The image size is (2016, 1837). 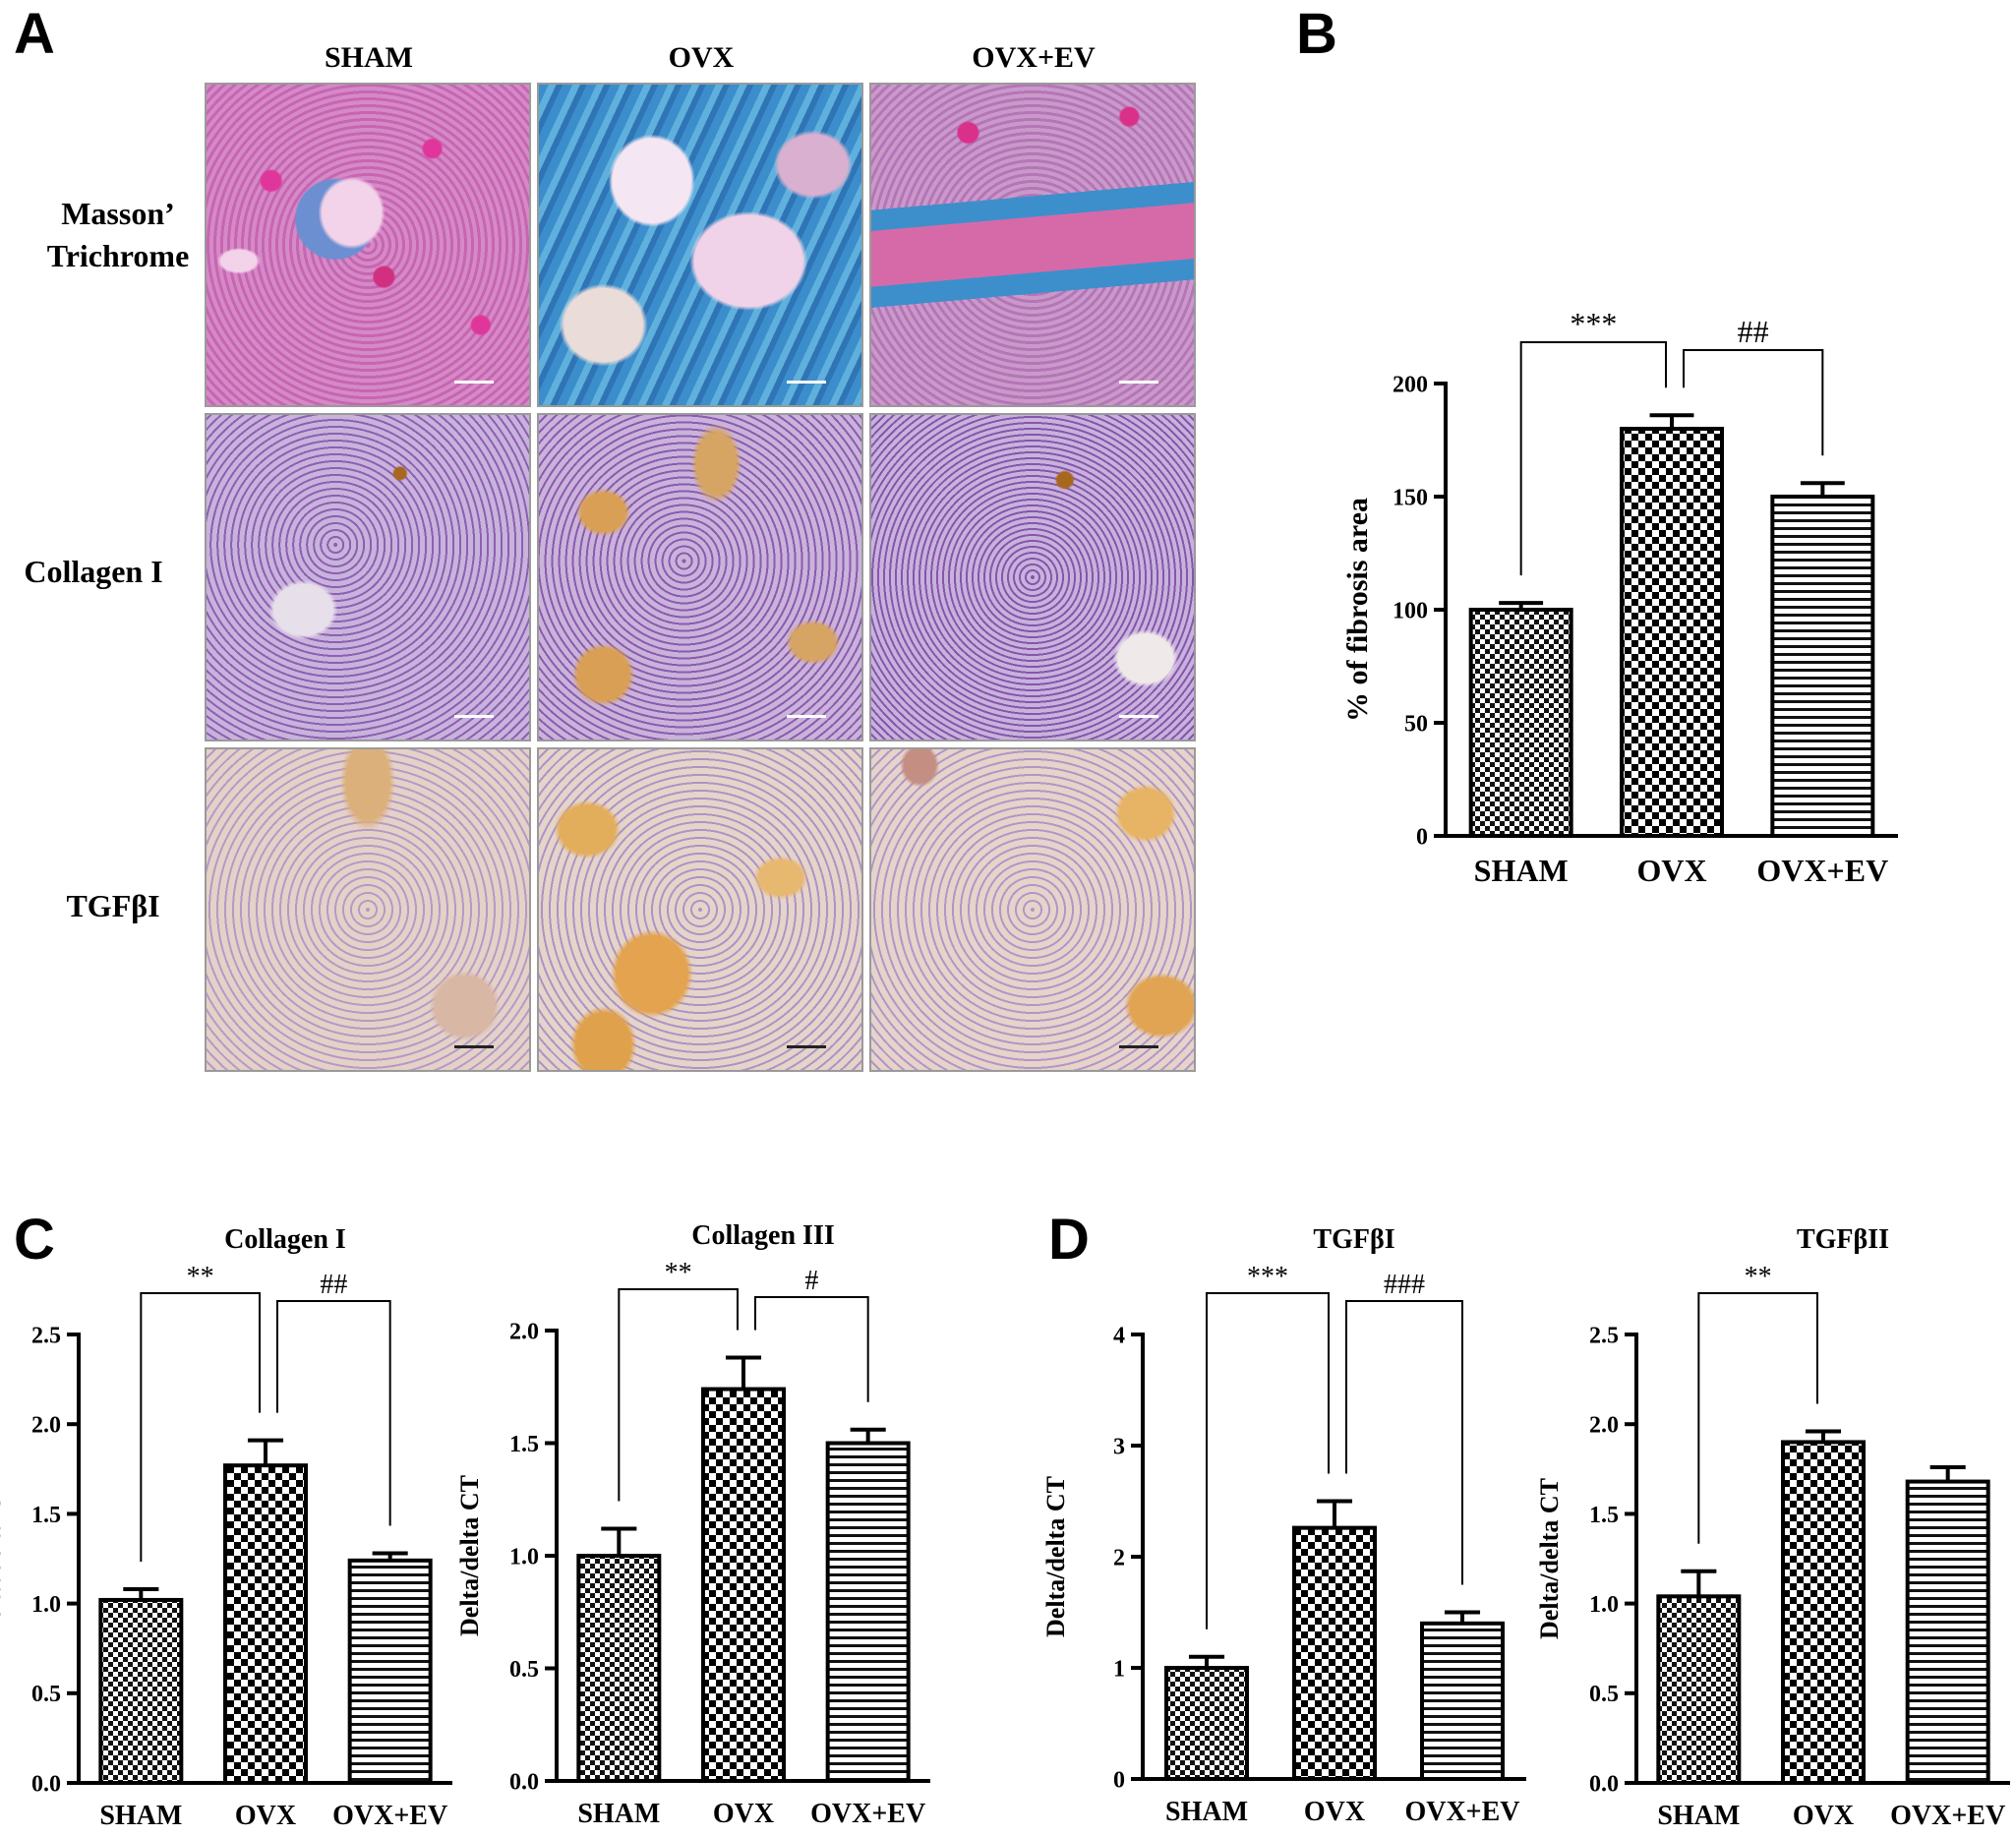 I want to click on y-tick-label: 50, so click(x=1416, y=724).